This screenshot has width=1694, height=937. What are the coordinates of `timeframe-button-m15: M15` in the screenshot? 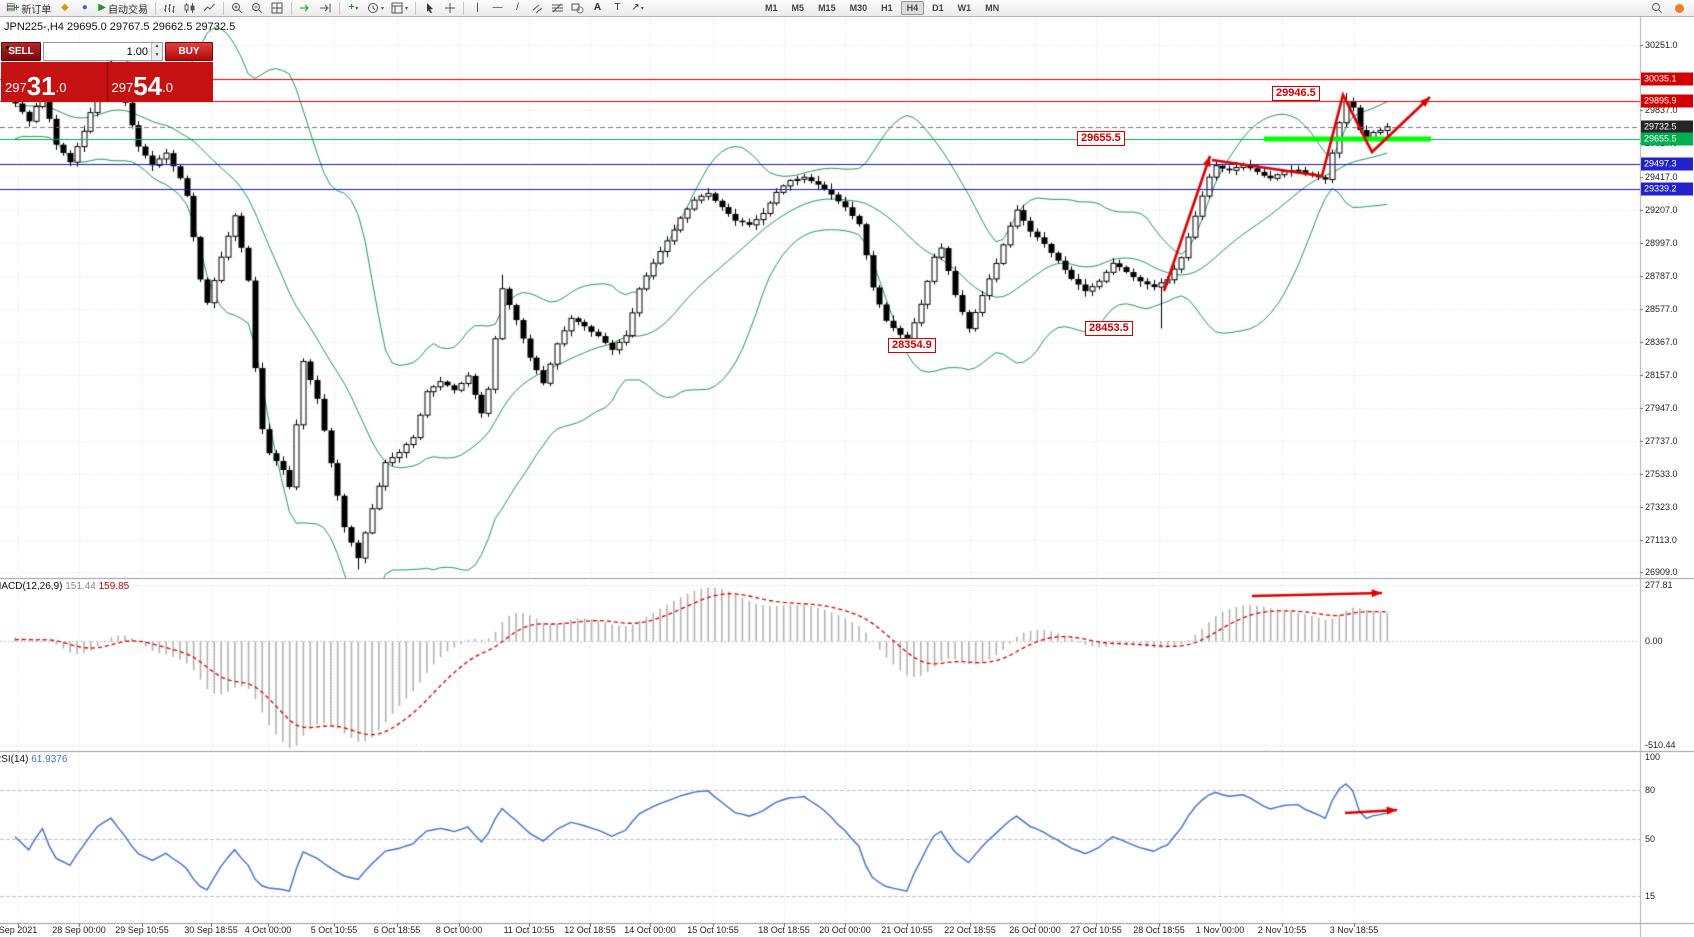 It's located at (827, 8).